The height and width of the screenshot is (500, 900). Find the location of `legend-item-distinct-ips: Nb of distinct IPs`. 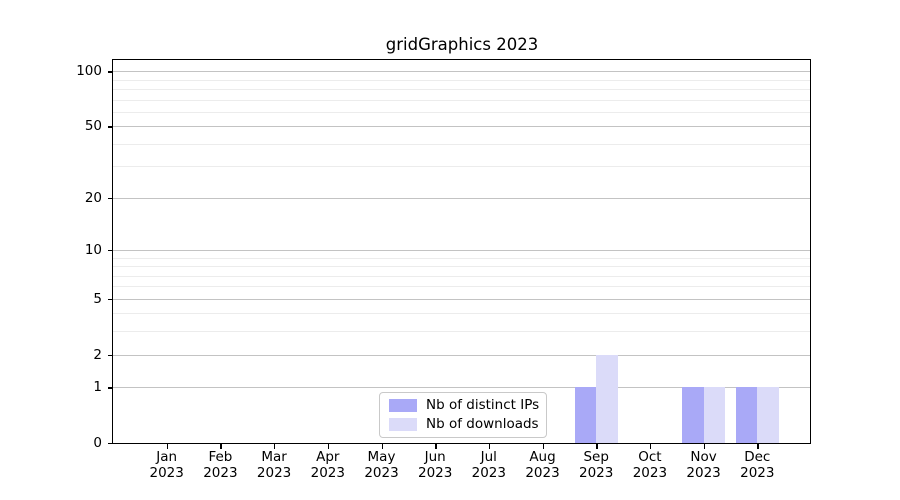

legend-item-distinct-ips: Nb of distinct IPs is located at coordinates (467, 405).